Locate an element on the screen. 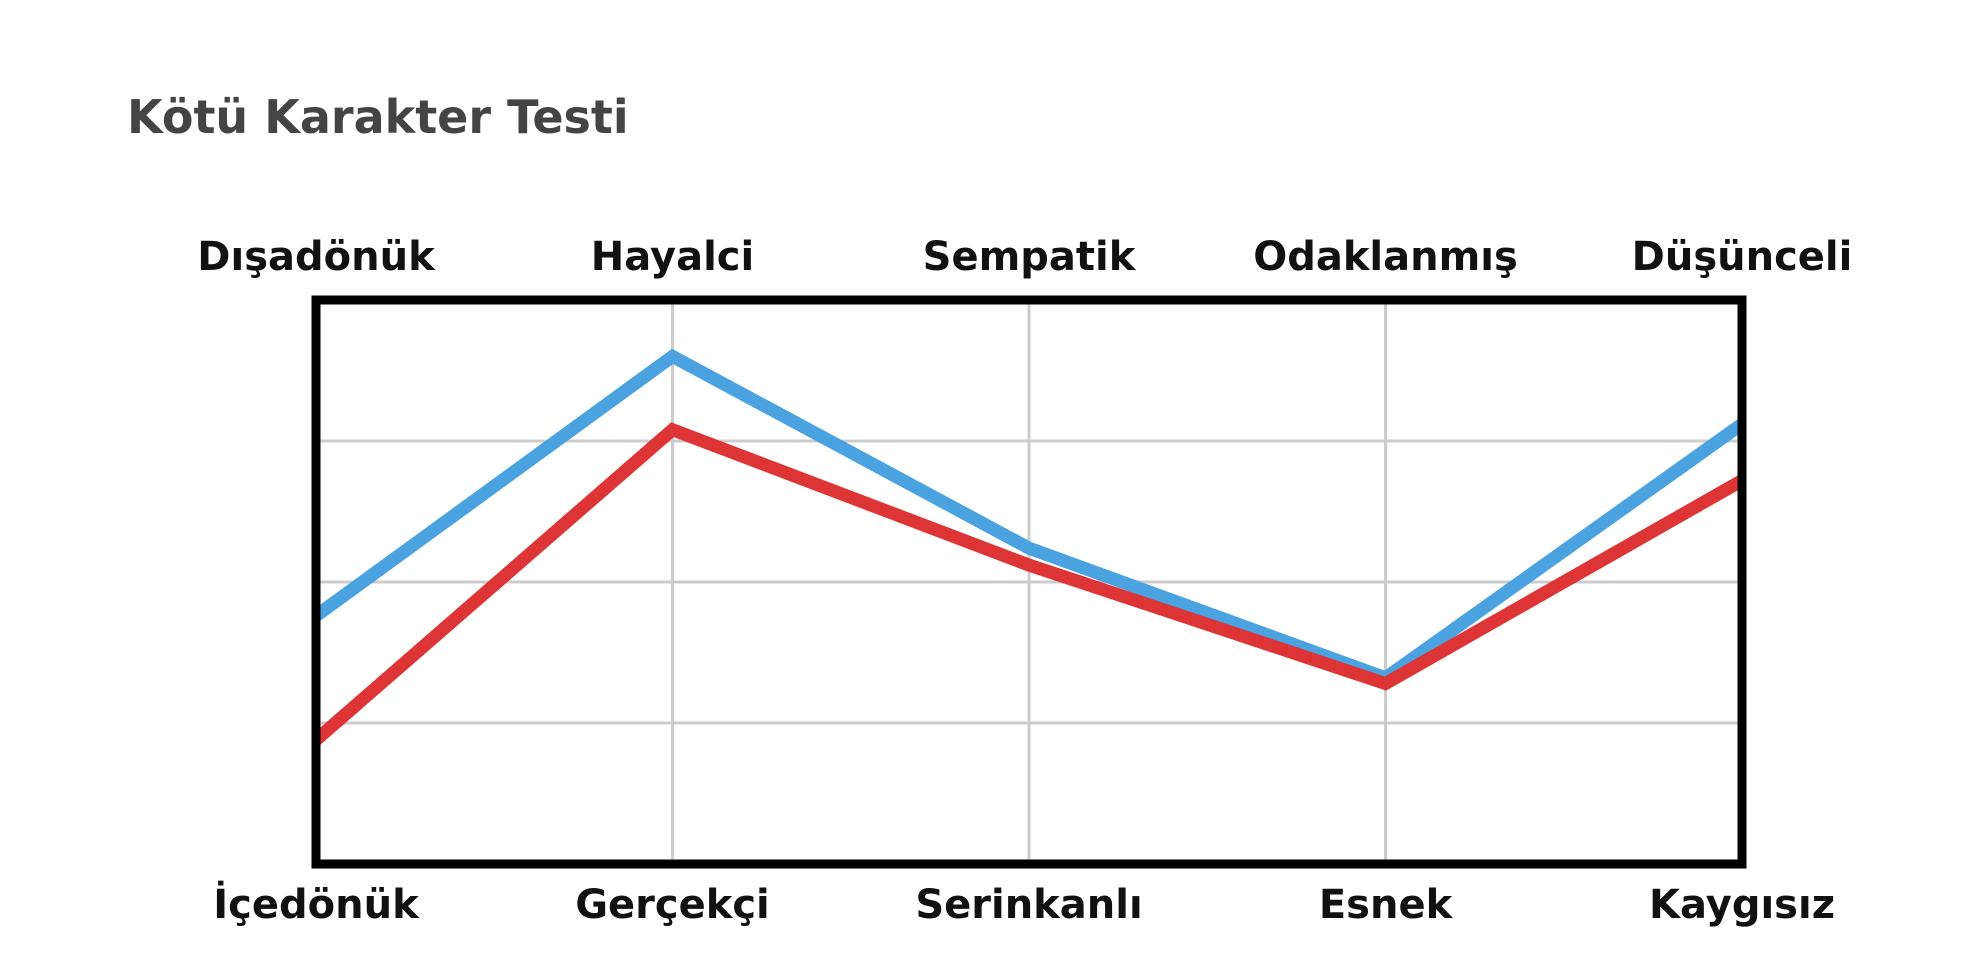 This screenshot has width=1978, height=960. bottom-trait-label: Esnek is located at coordinates (1386, 905).